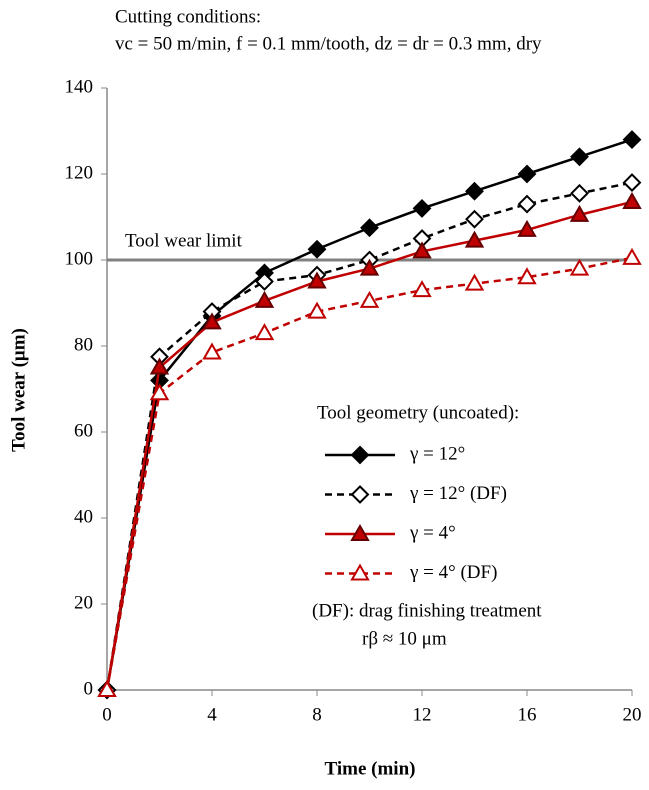  Describe the element at coordinates (83, 344) in the screenshot. I see `y-tick-label: 80` at that location.